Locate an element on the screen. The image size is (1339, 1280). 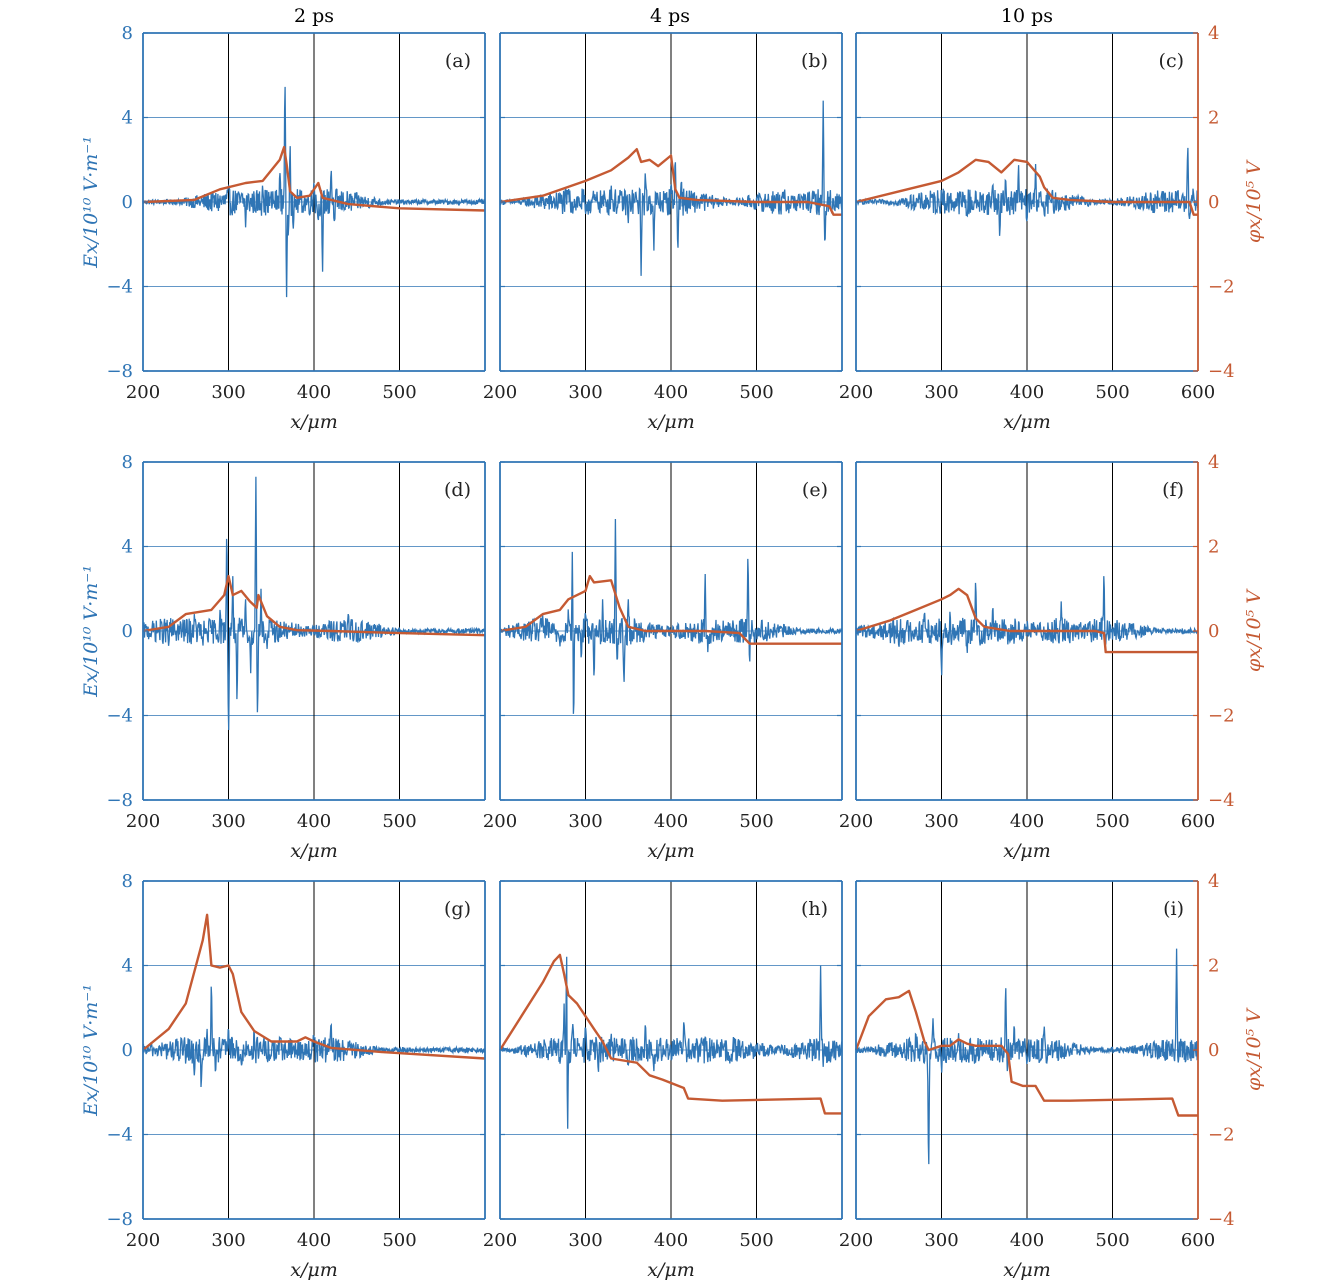
y-axis-label-right: φx/10⁵ V is located at coordinates (1254, 201).